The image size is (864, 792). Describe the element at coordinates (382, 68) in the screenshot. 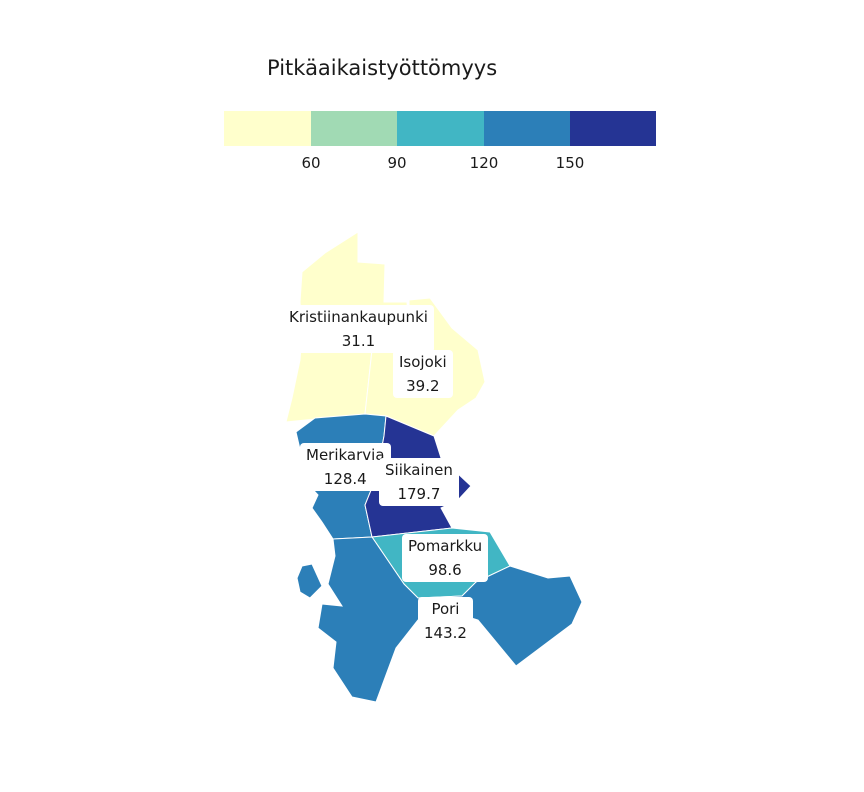

I see `legend-title: Pitkäaikaistyöttömyys` at that location.